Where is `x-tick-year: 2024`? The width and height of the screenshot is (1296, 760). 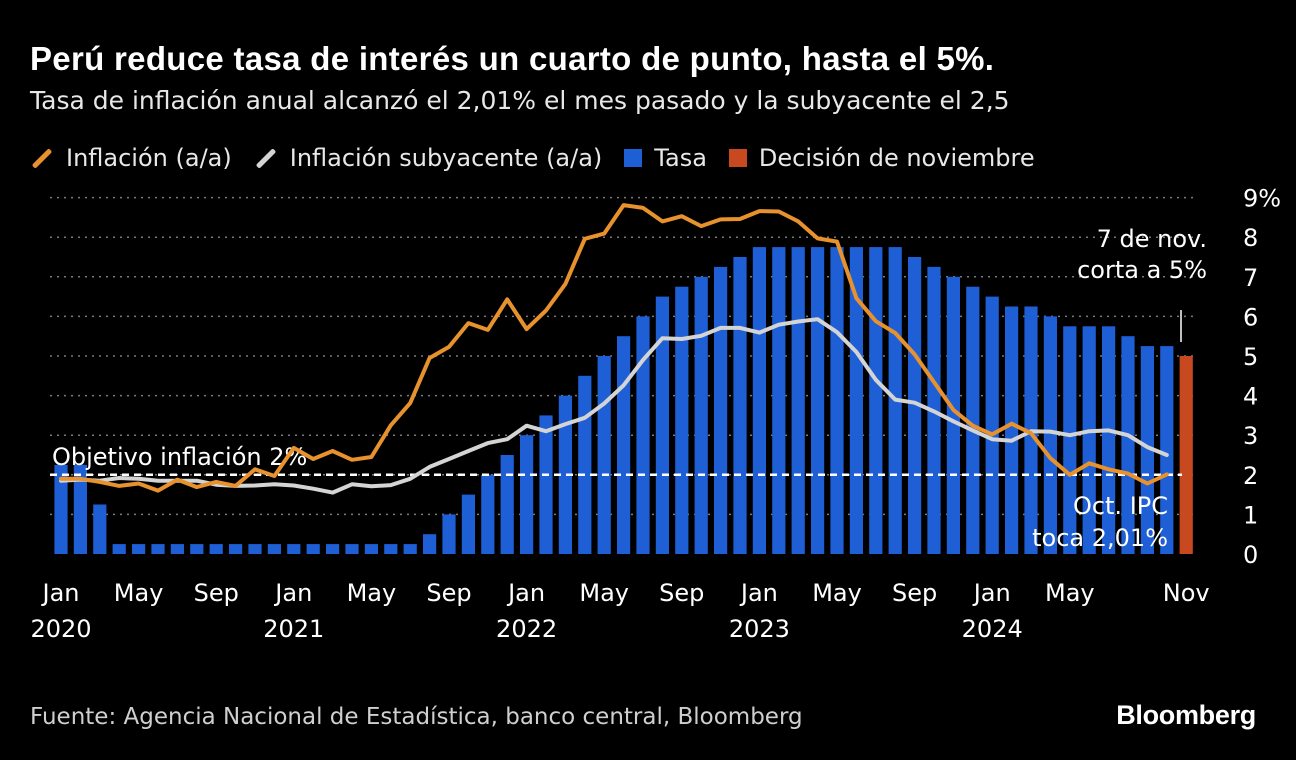 x-tick-year: 2024 is located at coordinates (992, 629).